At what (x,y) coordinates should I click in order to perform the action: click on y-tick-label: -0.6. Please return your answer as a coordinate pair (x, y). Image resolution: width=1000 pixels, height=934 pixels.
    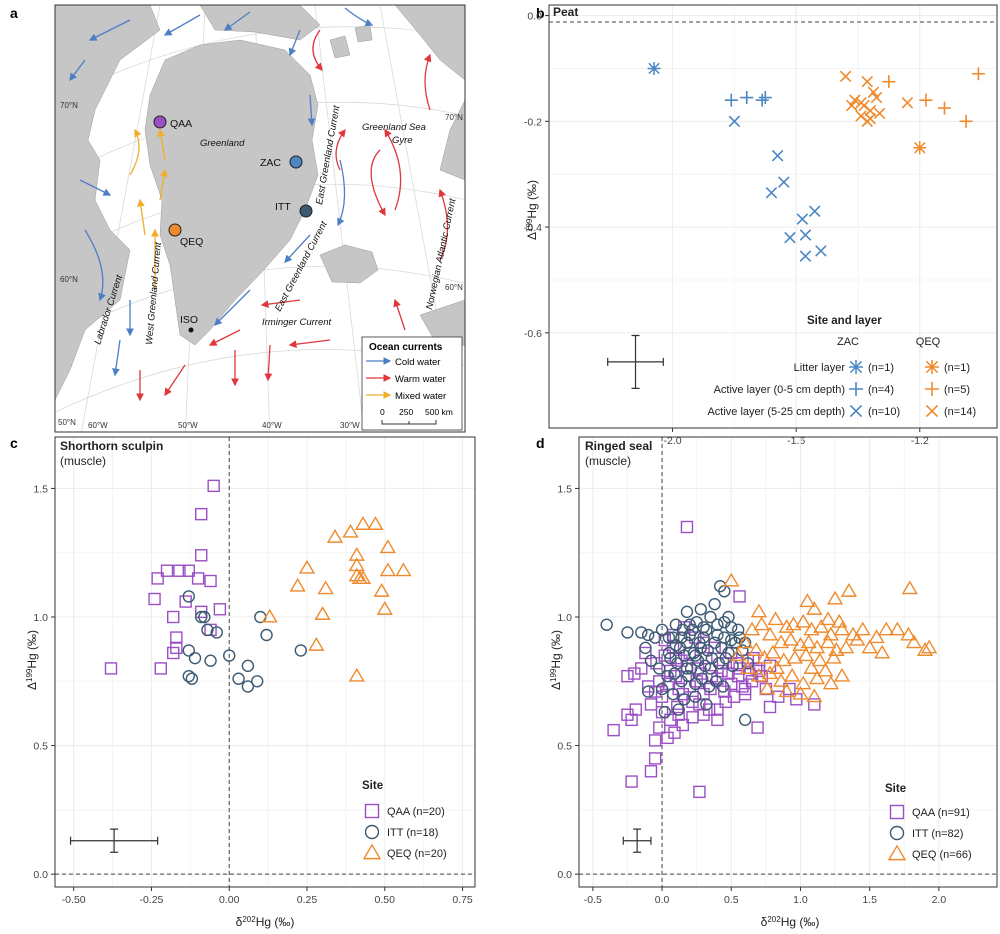
    Looking at the image, I should click on (533, 334).